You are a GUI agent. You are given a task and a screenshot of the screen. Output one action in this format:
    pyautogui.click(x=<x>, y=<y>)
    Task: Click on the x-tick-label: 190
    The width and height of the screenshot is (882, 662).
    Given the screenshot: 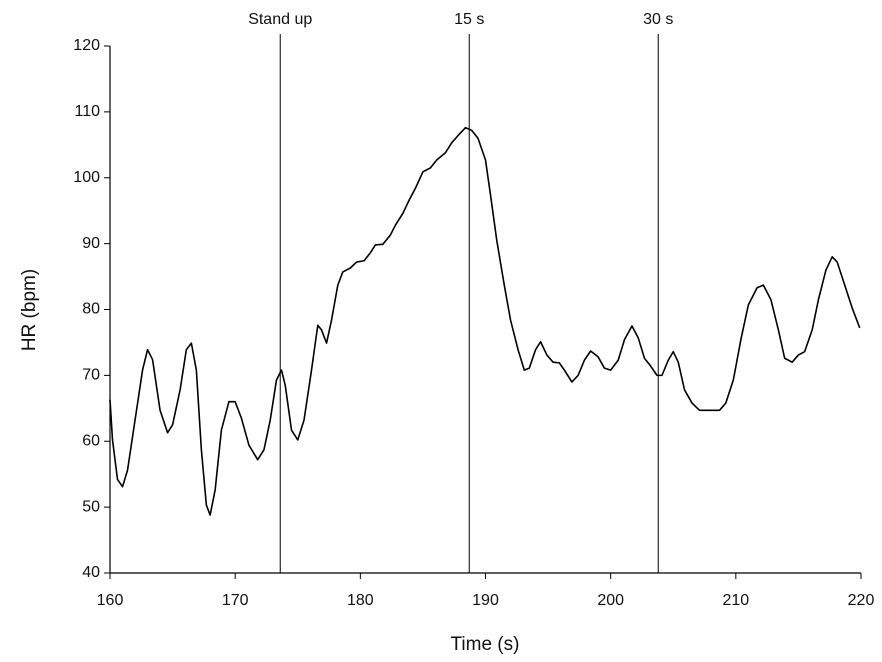 What is the action you would take?
    pyautogui.click(x=485, y=600)
    